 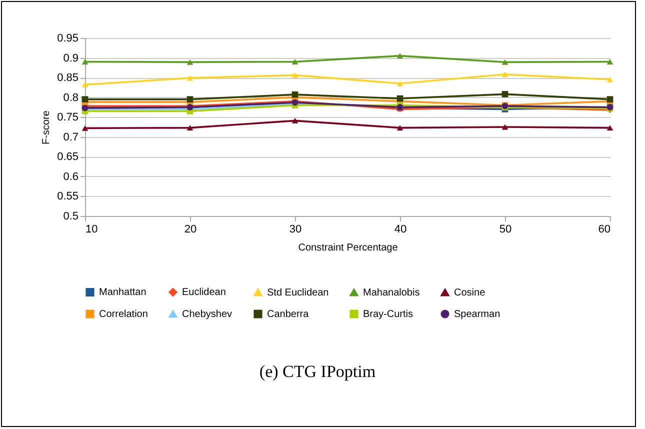 I want to click on legend-label: Manhattan, so click(x=122, y=292).